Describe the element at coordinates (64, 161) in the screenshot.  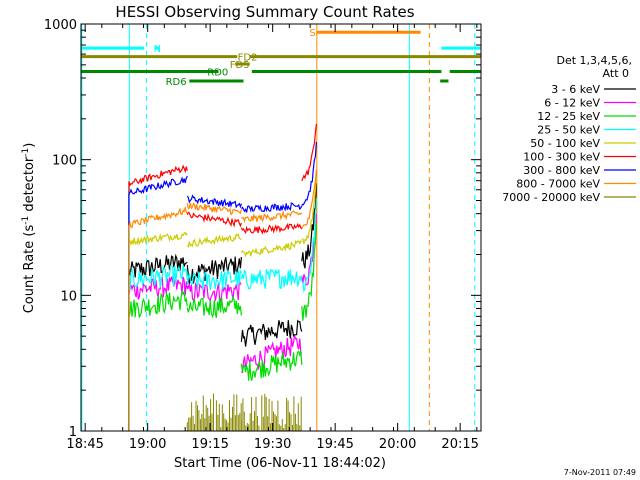
I see `y-tick-label: 100` at that location.